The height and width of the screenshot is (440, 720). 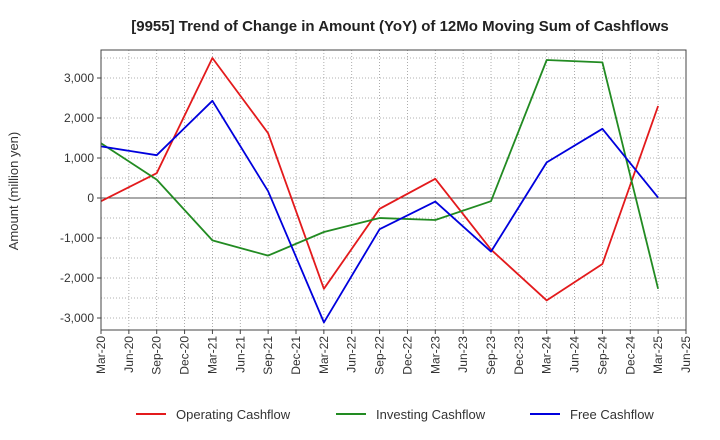 What do you see at coordinates (324, 355) in the screenshot?
I see `x-tick-label: Mar-22` at bounding box center [324, 355].